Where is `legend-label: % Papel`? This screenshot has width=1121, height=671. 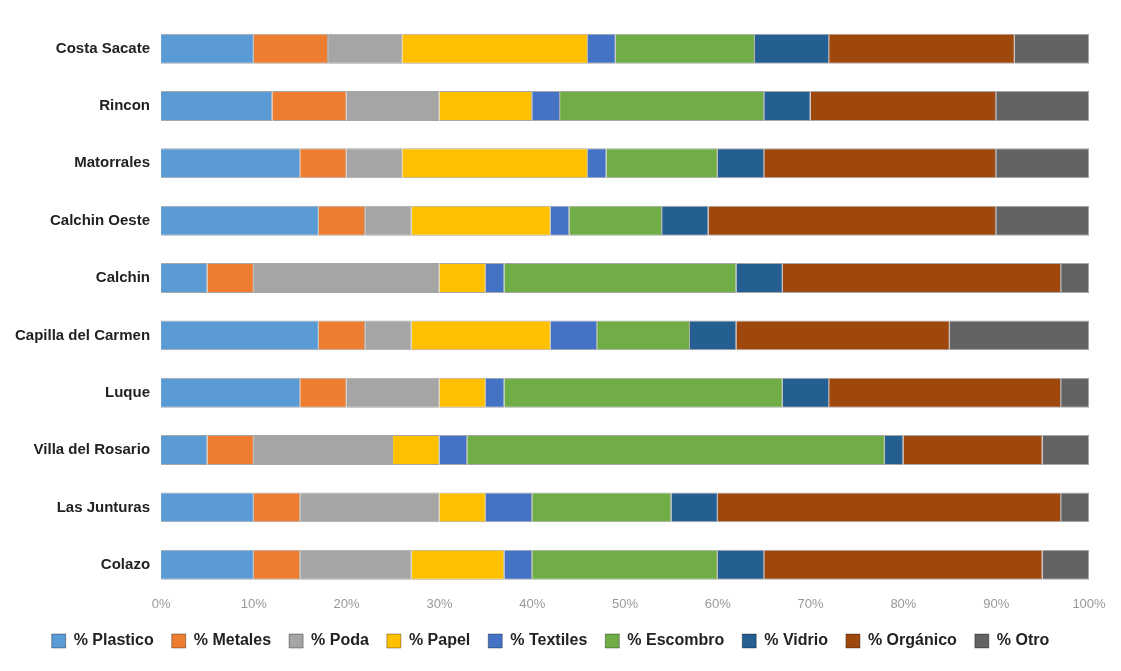
legend-label: % Papel is located at coordinates (439, 640).